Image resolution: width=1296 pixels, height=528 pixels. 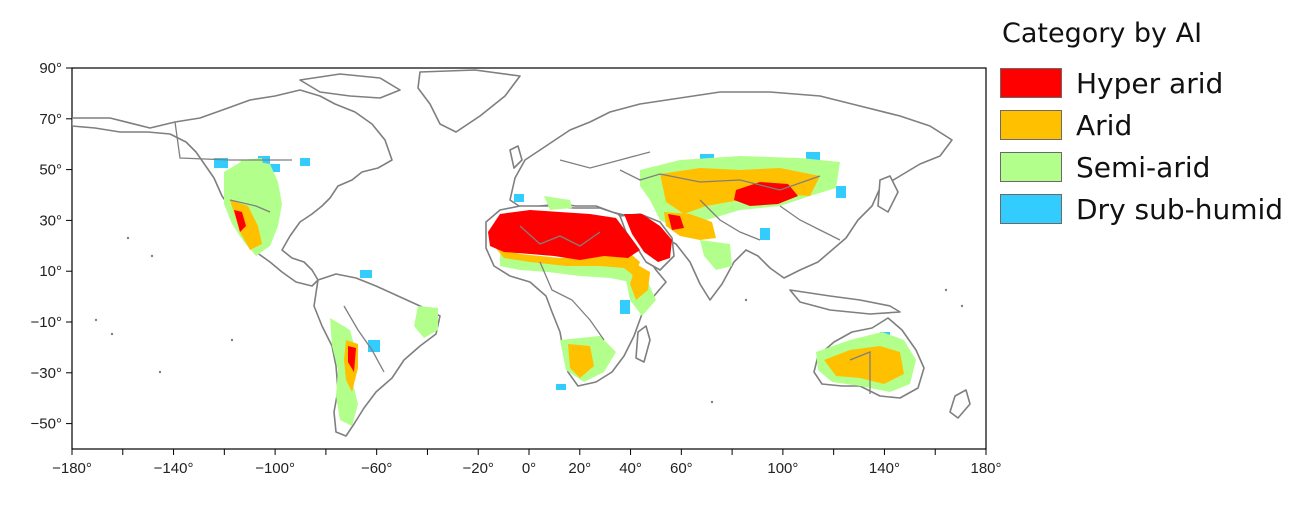 I want to click on britain-land, so click(x=516, y=157).